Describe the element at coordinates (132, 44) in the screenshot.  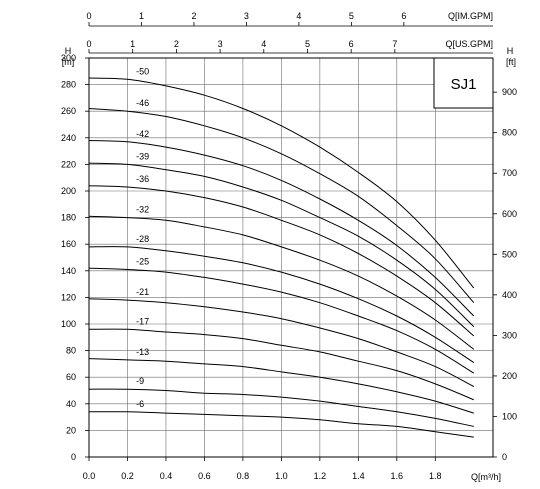
I see `us-gpm-tick-label: 1` at that location.